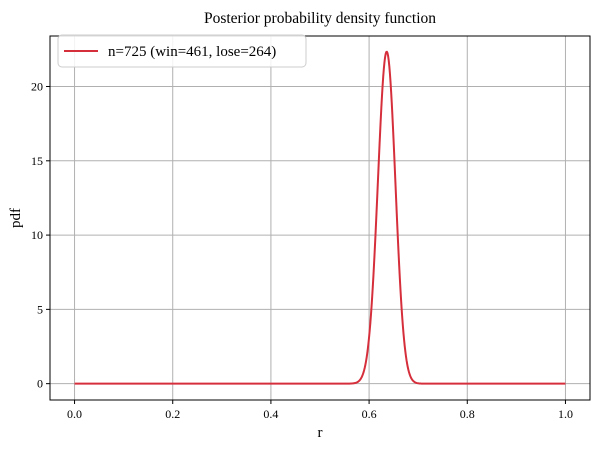 The image size is (600, 450). I want to click on x-axis-label: r, so click(320, 433).